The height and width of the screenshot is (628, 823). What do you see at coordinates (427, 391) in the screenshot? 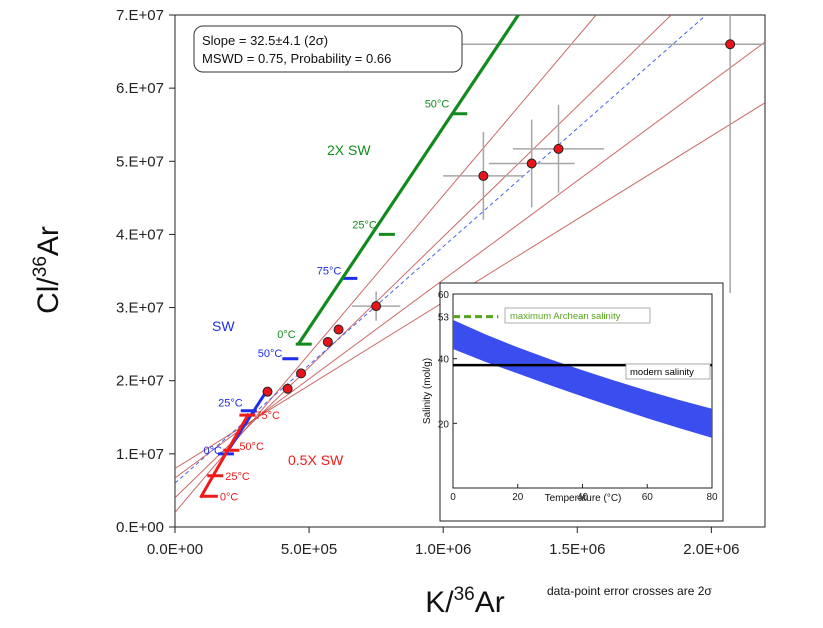
I see `inset-y-title: Salinity (mol/g)` at bounding box center [427, 391].